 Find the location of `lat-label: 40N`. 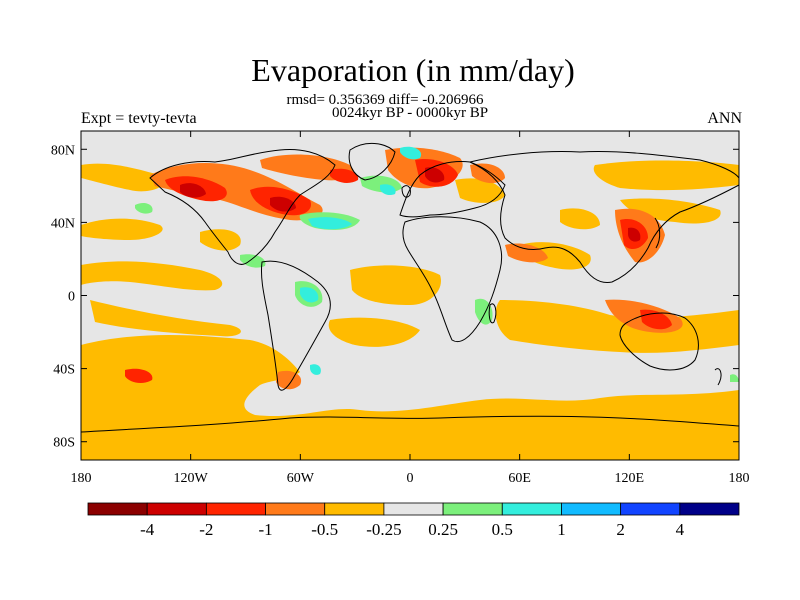

lat-label: 40N is located at coordinates (63, 223).